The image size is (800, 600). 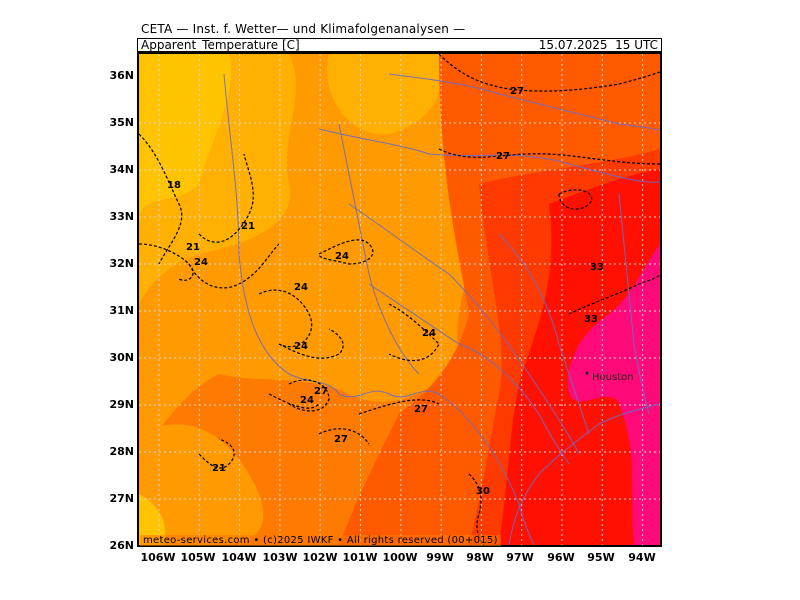 I want to click on red-river, so click(x=489, y=155).